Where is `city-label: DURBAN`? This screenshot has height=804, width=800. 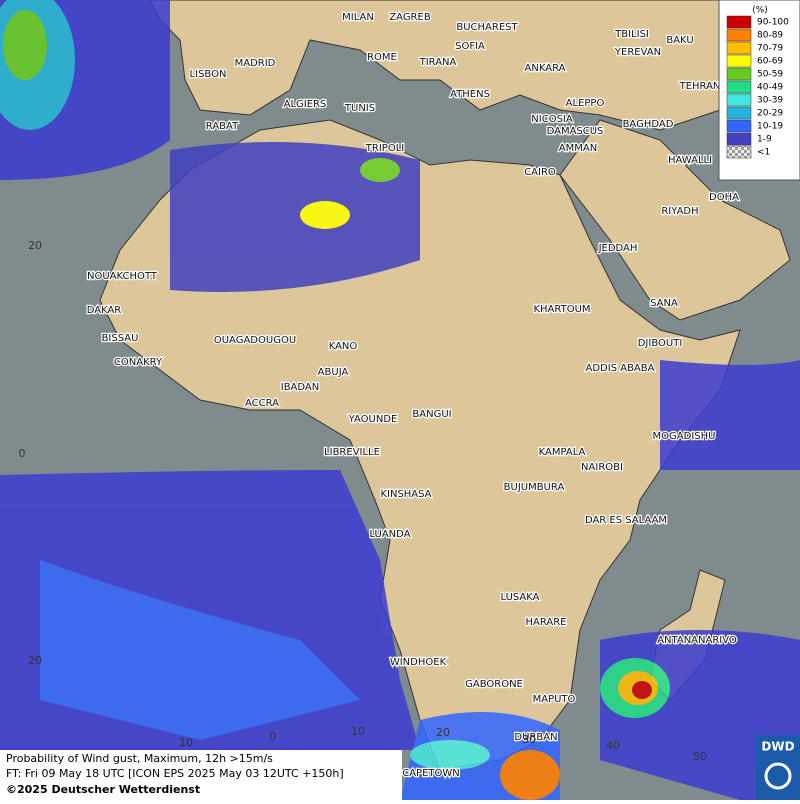
city-label: DURBAN is located at coordinates (535, 737).